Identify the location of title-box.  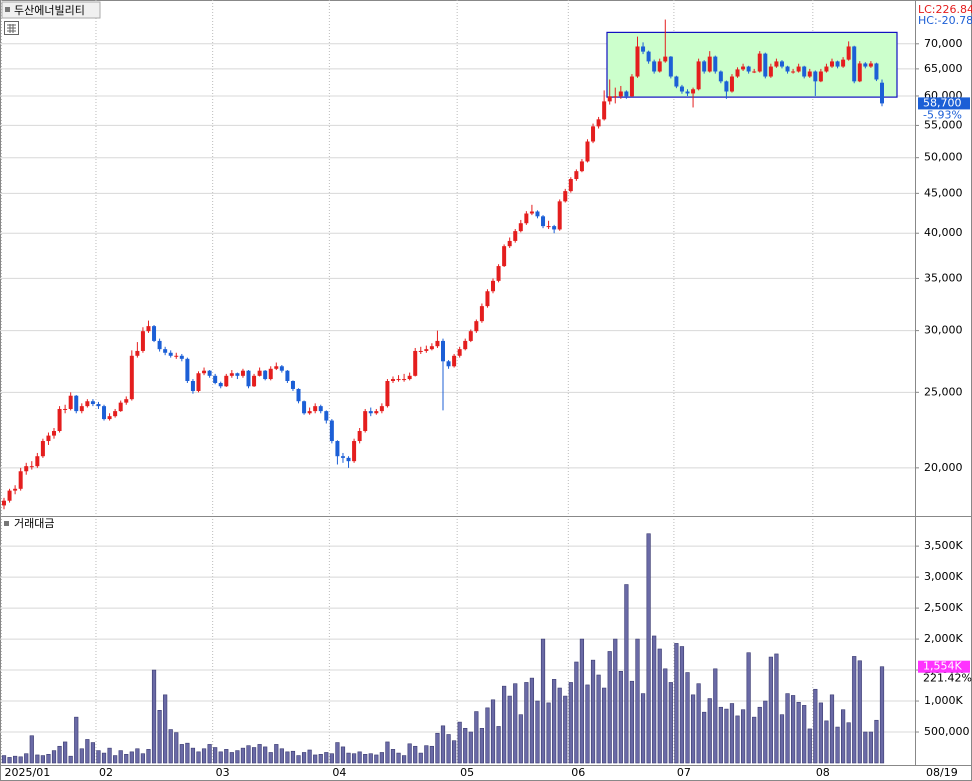
(51, 10).